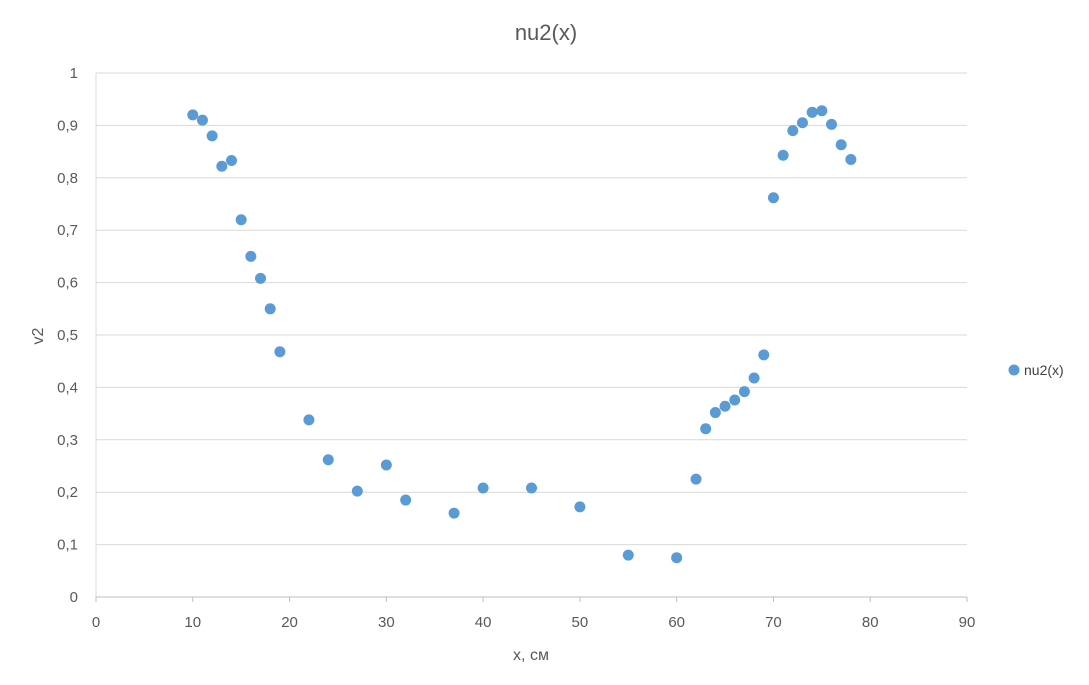 The height and width of the screenshot is (685, 1089). What do you see at coordinates (531, 655) in the screenshot?
I see `x-axis-label: x, см` at bounding box center [531, 655].